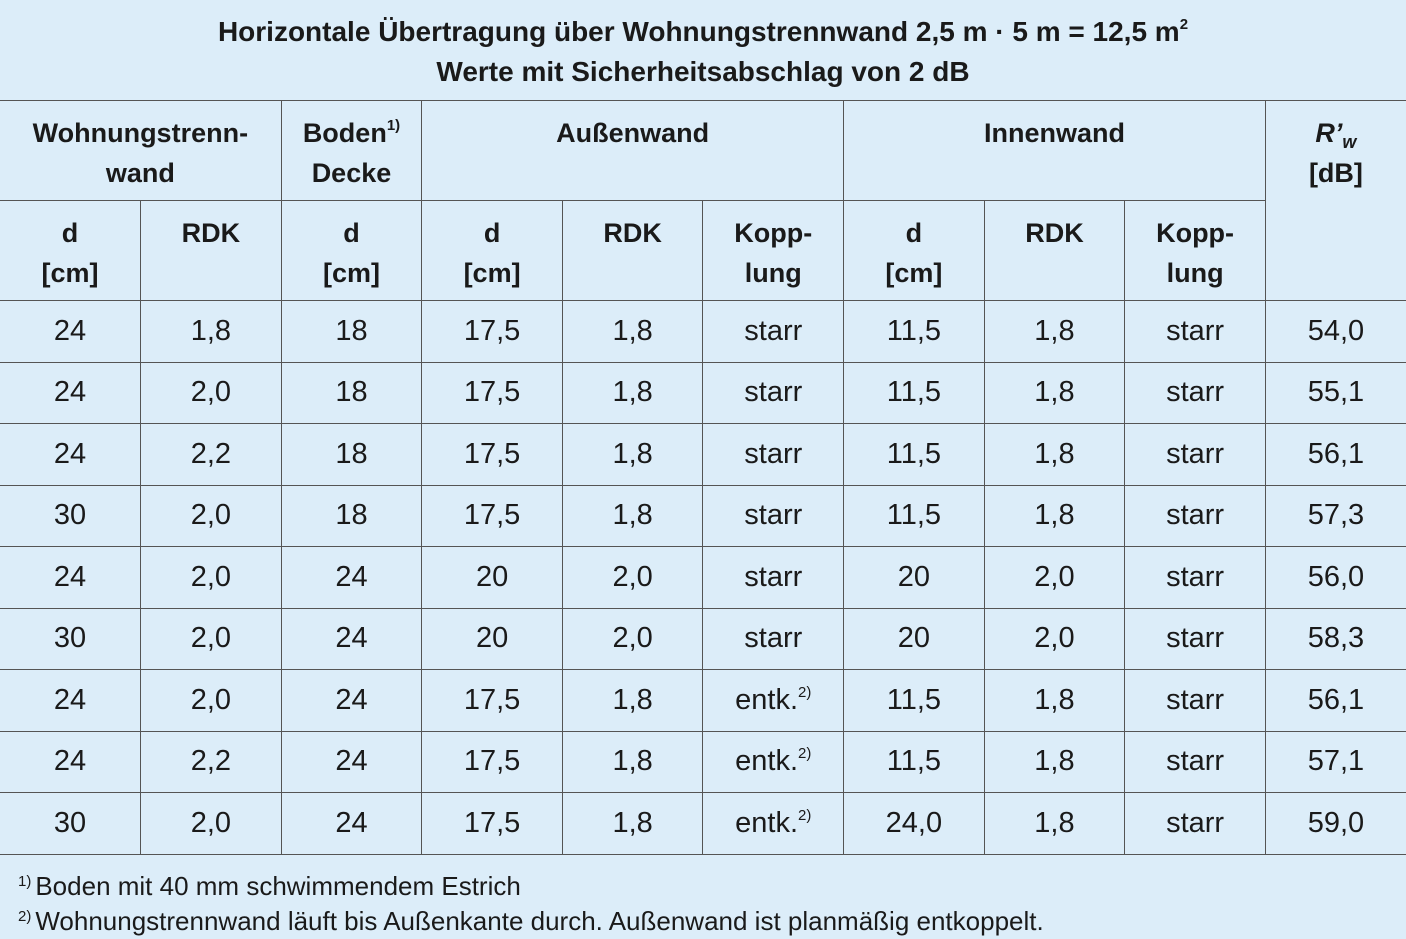 The height and width of the screenshot is (939, 1406). Describe the element at coordinates (703, 71) in the screenshot. I see `subtitle: Werte mit Sicherheitsabschlag von 2 dB` at that location.